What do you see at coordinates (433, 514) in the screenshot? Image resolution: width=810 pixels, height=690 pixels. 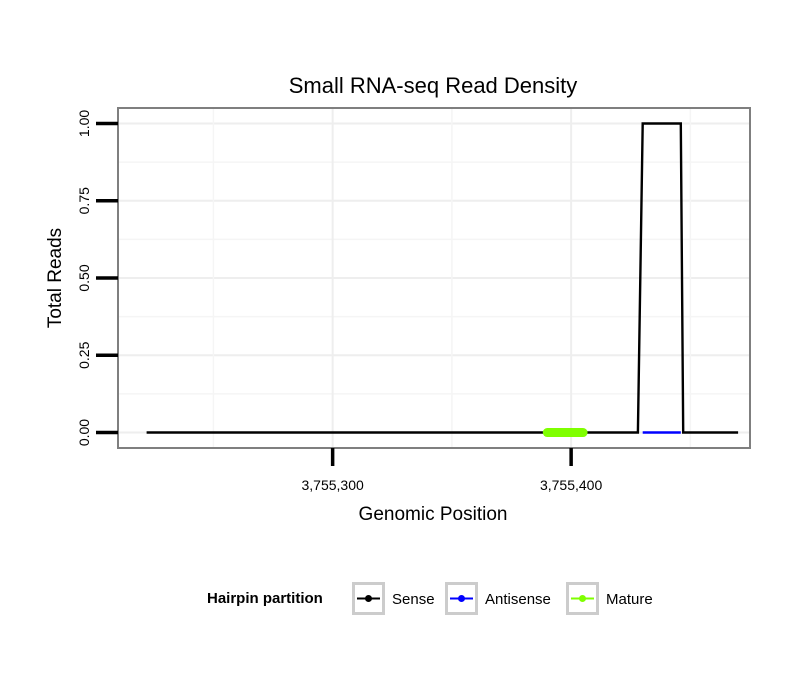 I see `x-axis-label: Genomic Position` at bounding box center [433, 514].